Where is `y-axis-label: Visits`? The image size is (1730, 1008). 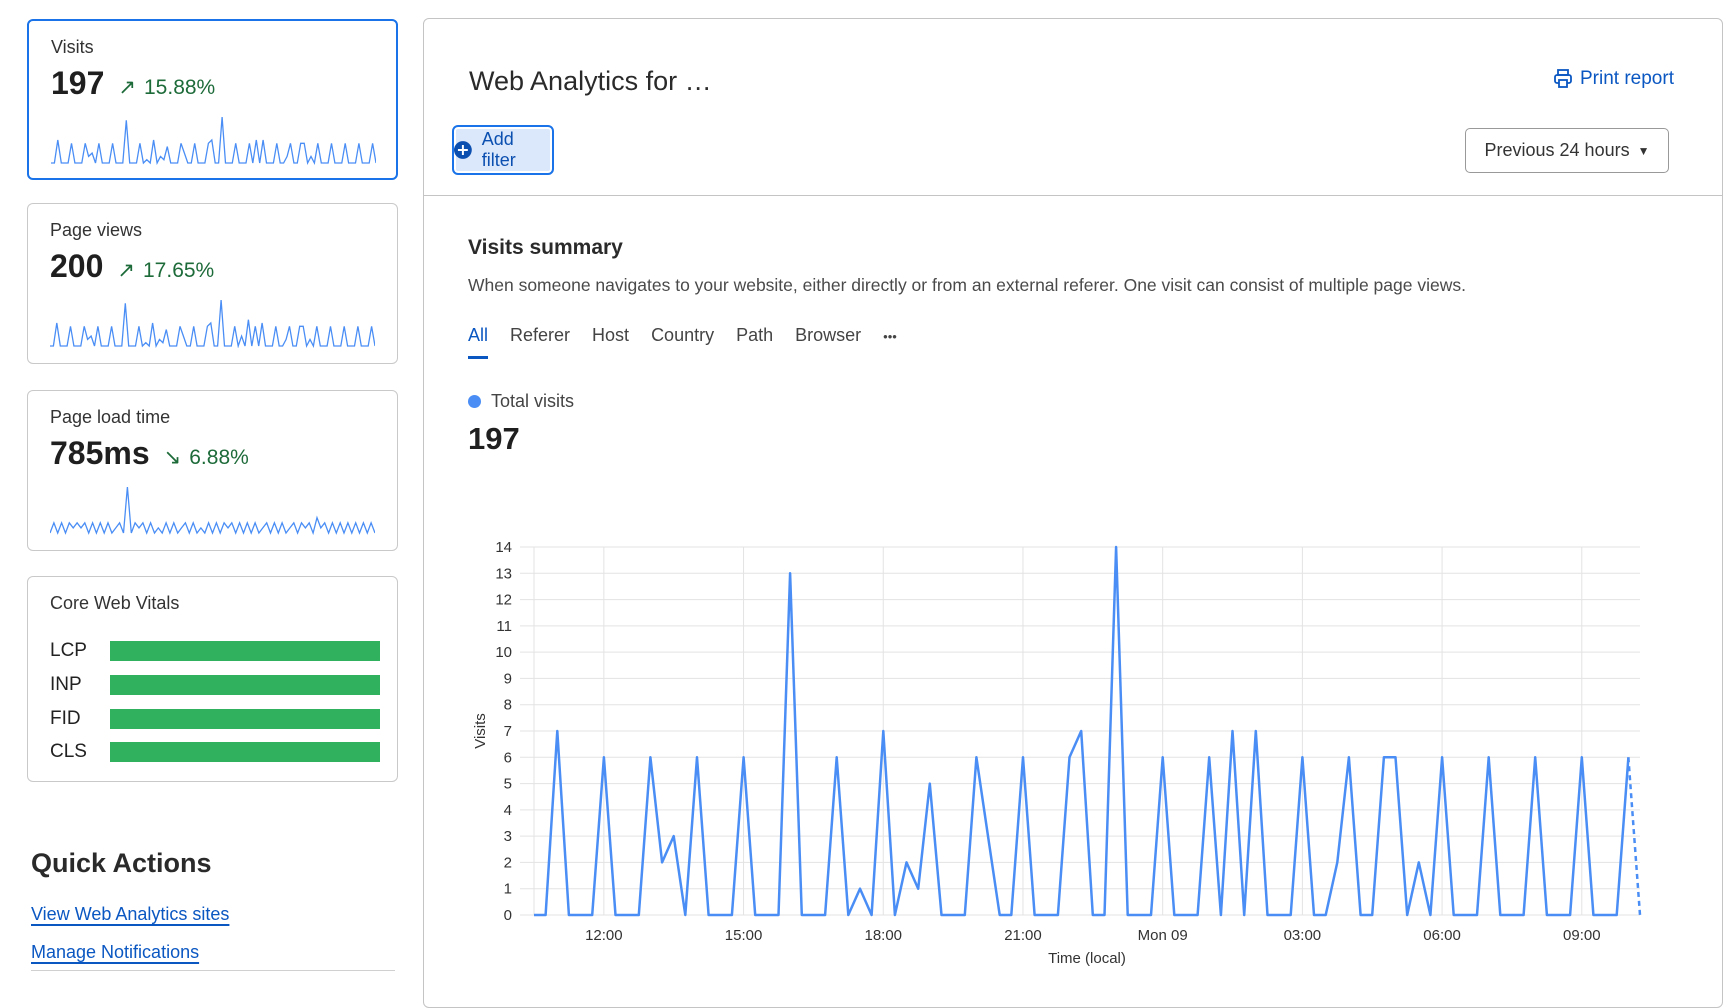
y-axis-label: Visits is located at coordinates (480, 731).